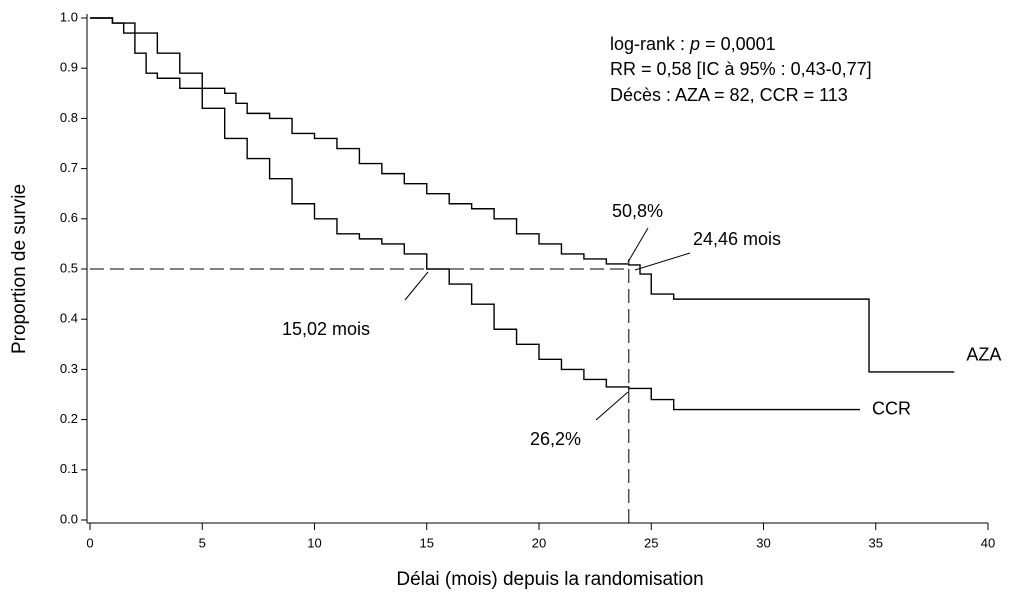  I want to click on y-axis-label: Proportion de survie, so click(19, 269).